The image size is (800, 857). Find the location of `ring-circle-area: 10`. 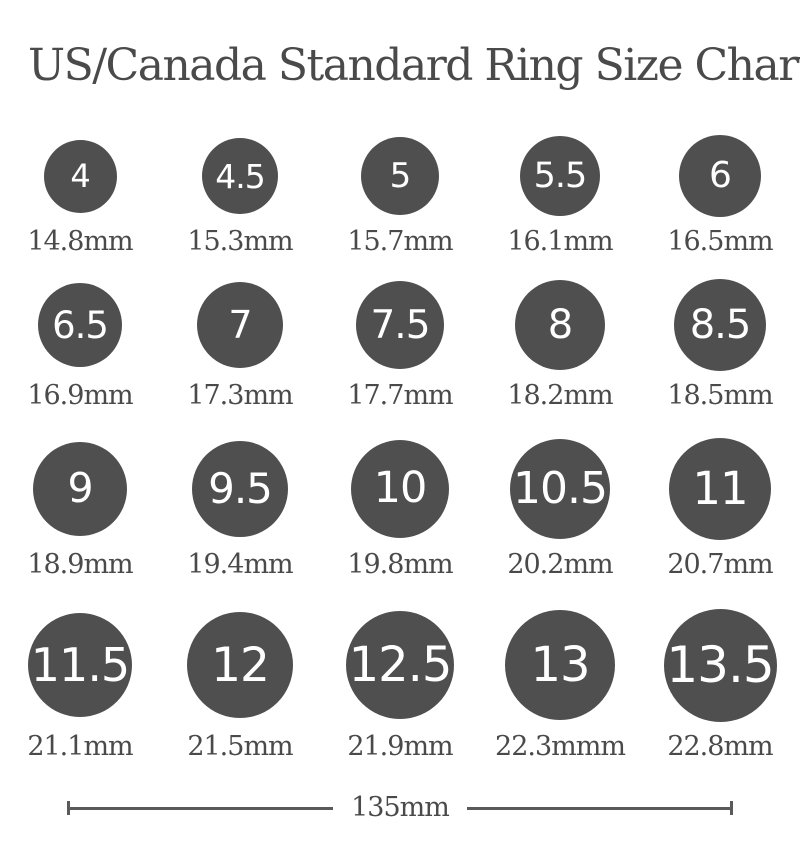

ring-circle-area: 10 is located at coordinates (400, 488).